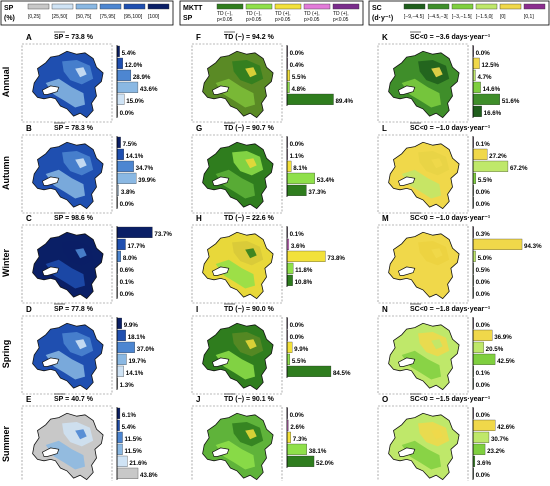 This screenshot has height=486, width=550. Describe the element at coordinates (130, 258) in the screenshot. I see `bar-label: 8.0%` at that location.